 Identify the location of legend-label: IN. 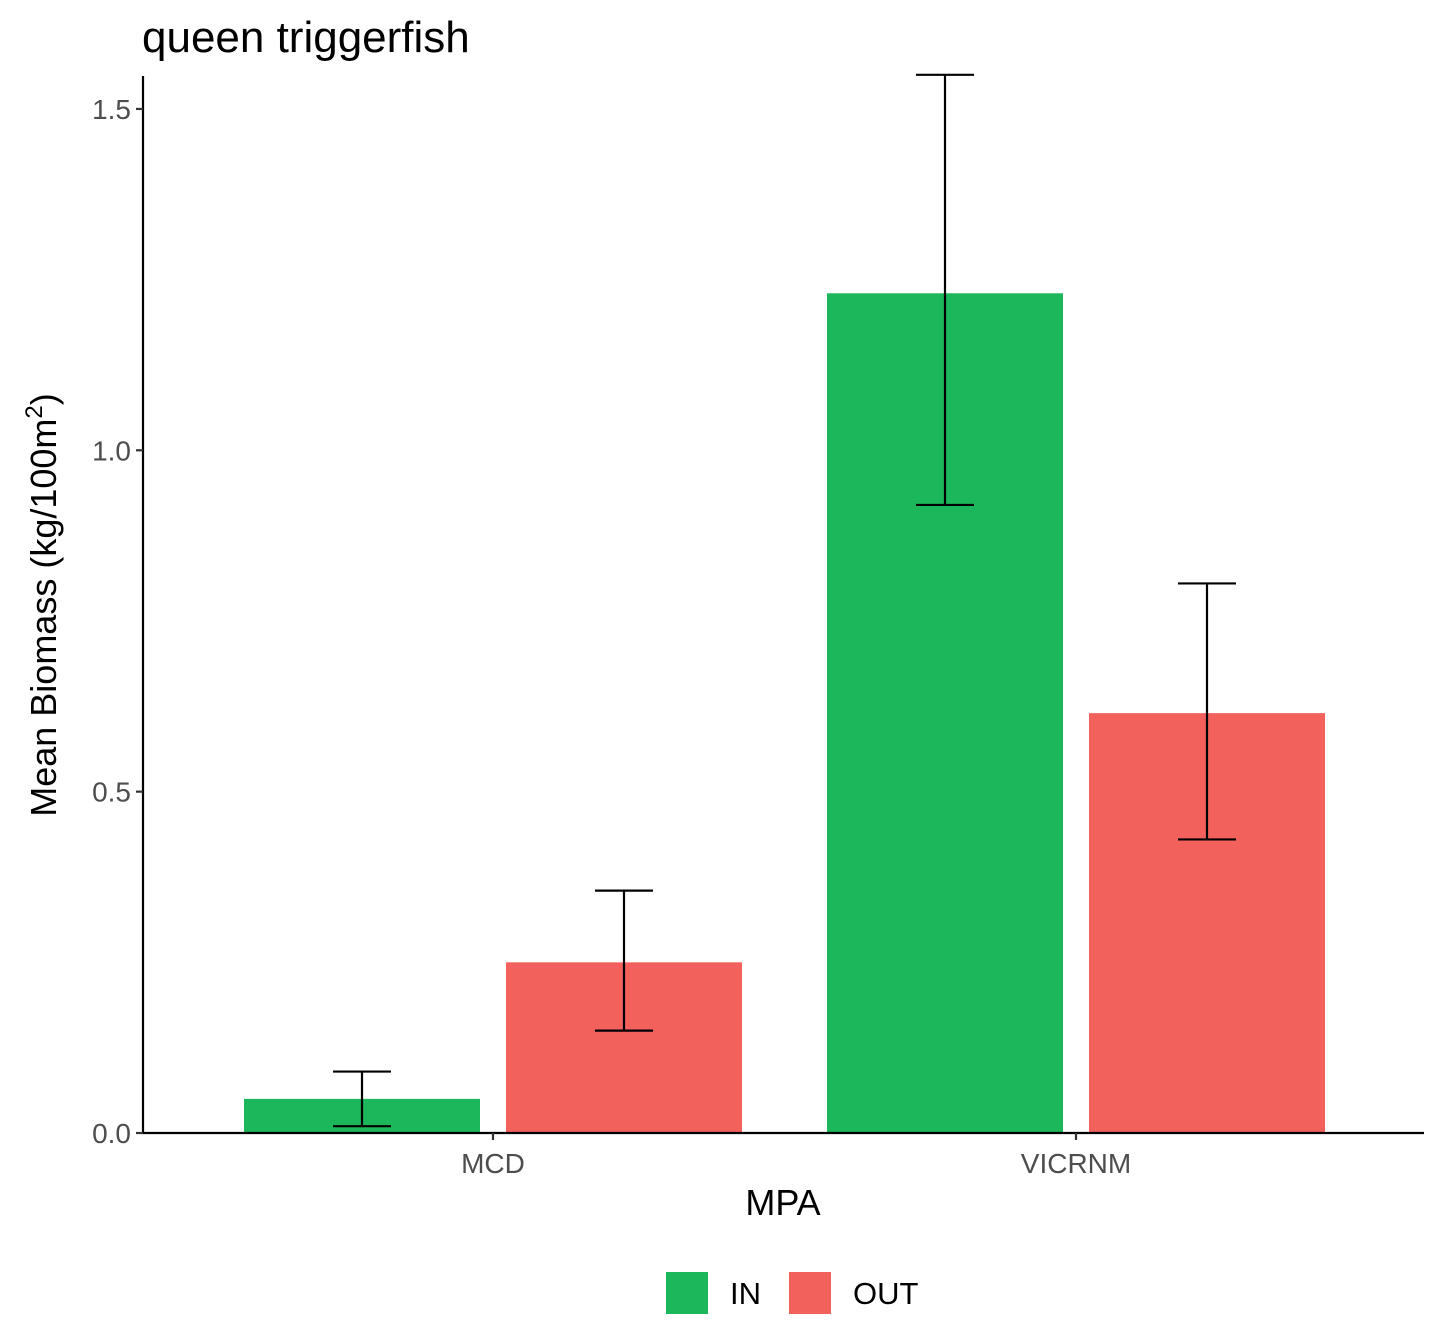
(745, 1293).